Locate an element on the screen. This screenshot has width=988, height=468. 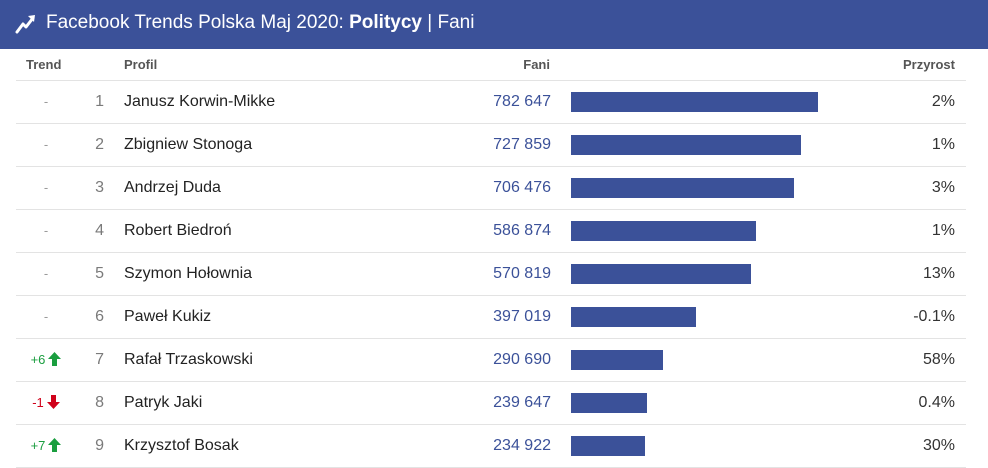
title-category: Politycy is located at coordinates (385, 22).